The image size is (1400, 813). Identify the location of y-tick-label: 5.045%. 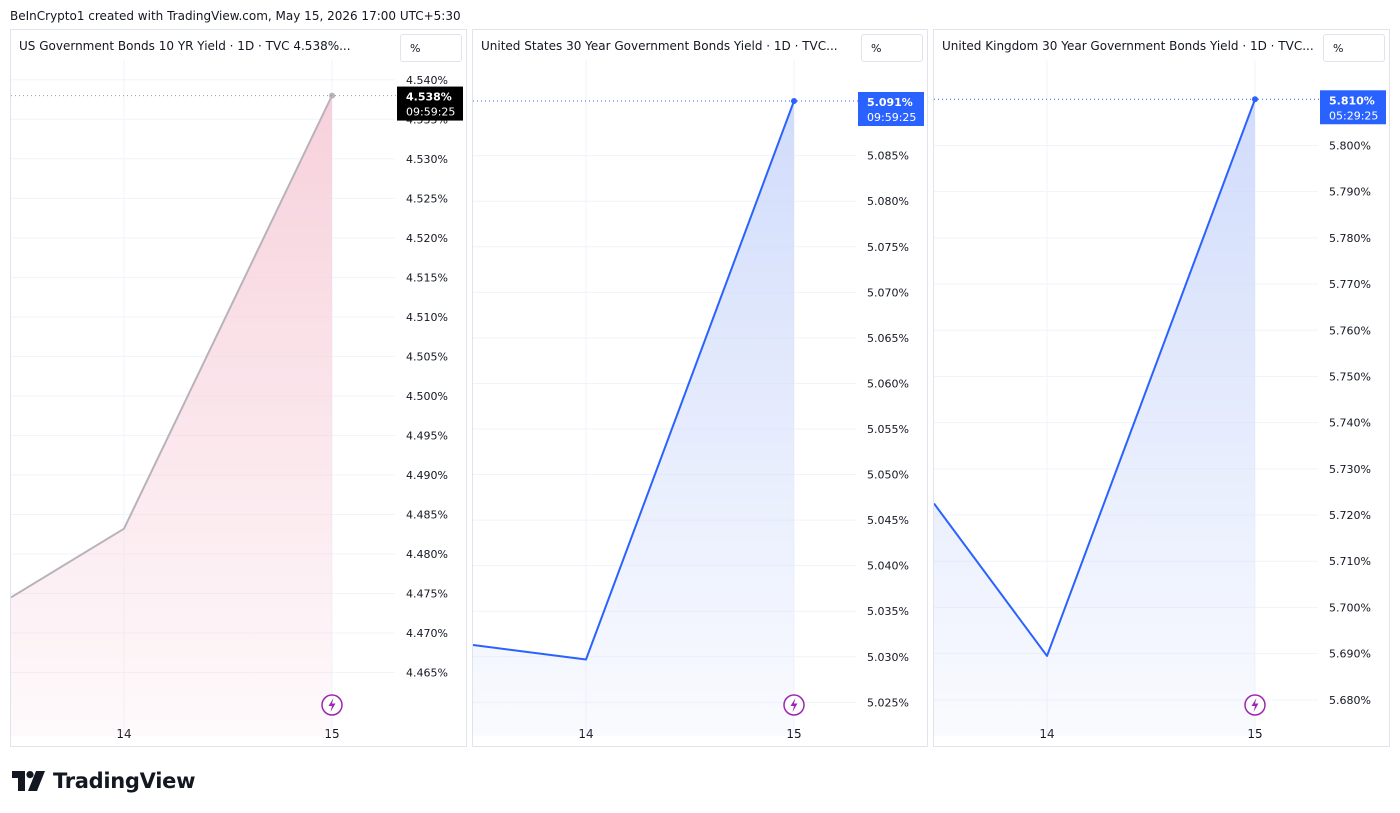
(888, 520).